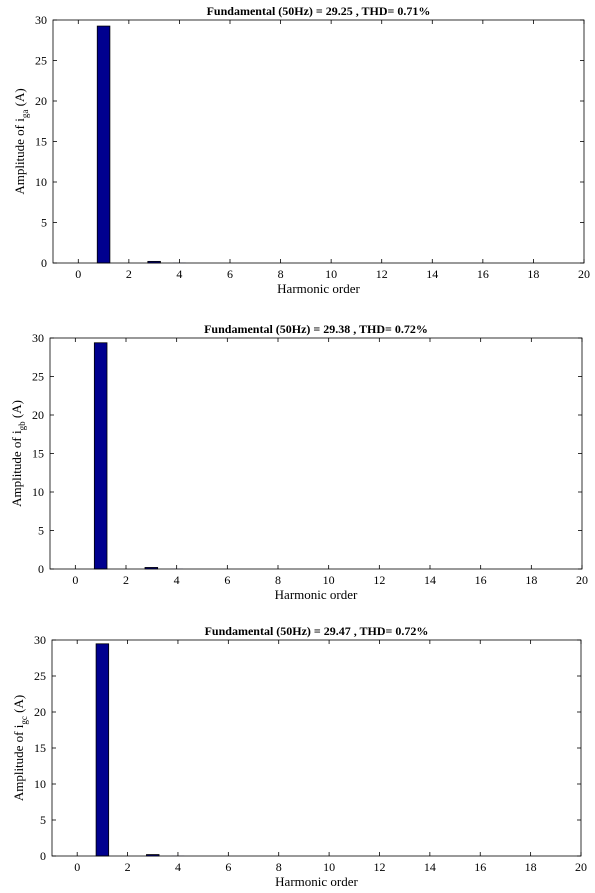 The width and height of the screenshot is (595, 893). Describe the element at coordinates (316, 329) in the screenshot. I see `chart-title: Fundamental (50Hz) = 29.38 , THD= 0.72%` at that location.